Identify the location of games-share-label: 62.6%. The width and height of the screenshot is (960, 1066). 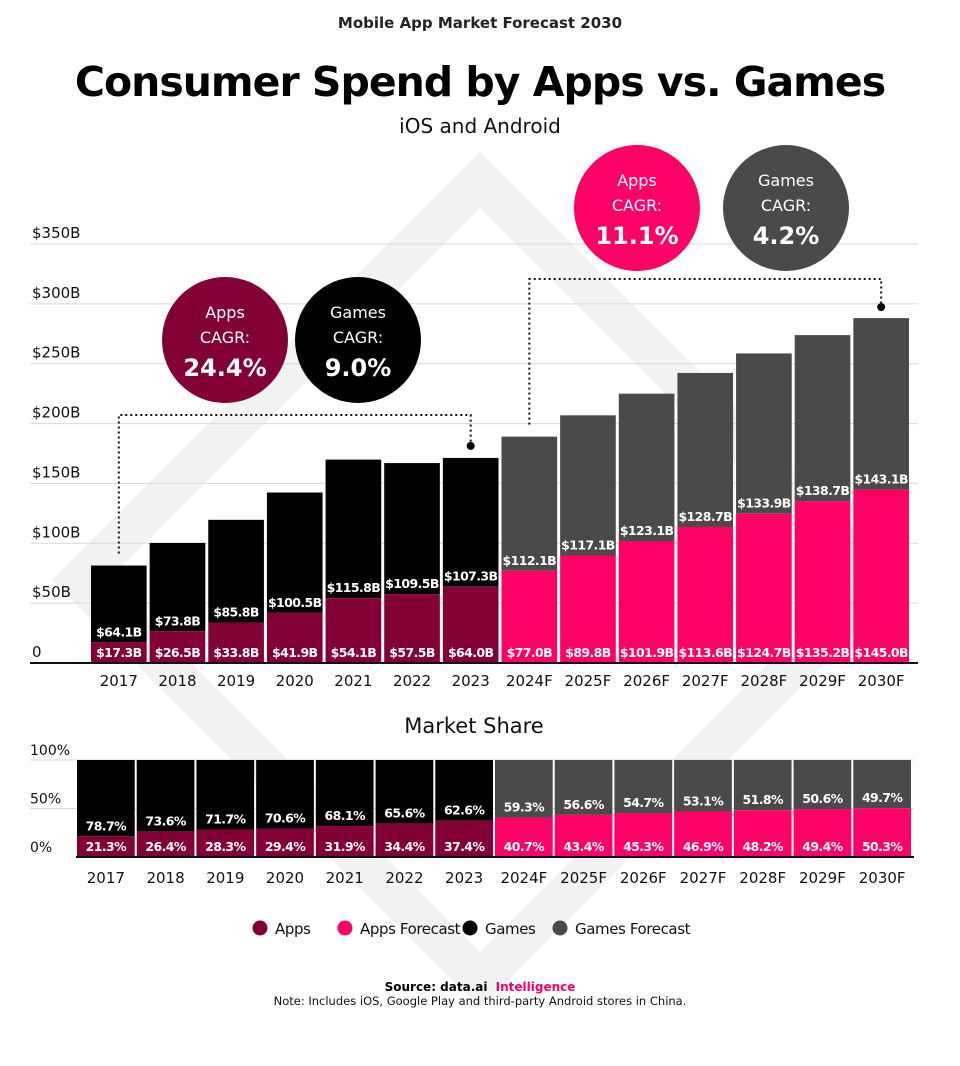
(464, 810).